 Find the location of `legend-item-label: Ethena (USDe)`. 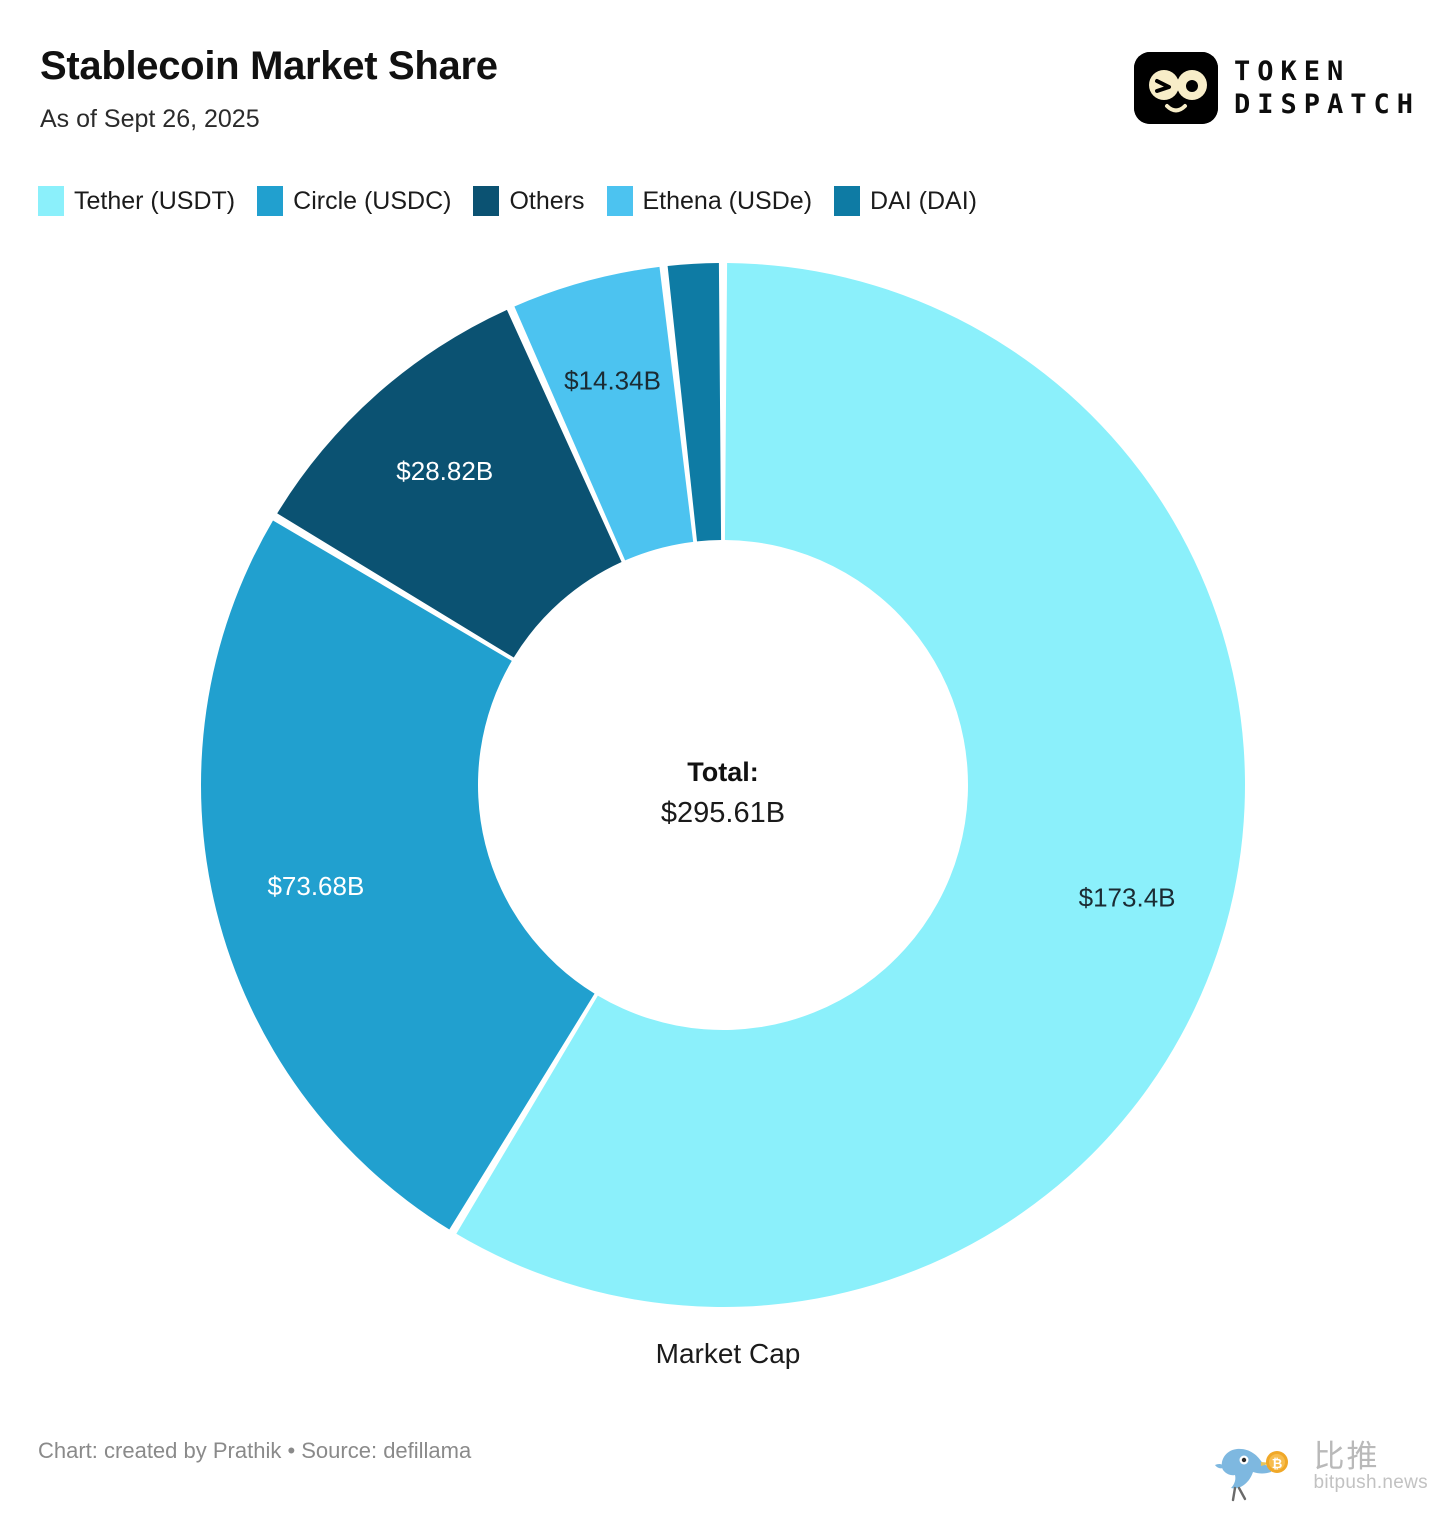

legend-item-label: Ethena (USDe) is located at coordinates (727, 200).